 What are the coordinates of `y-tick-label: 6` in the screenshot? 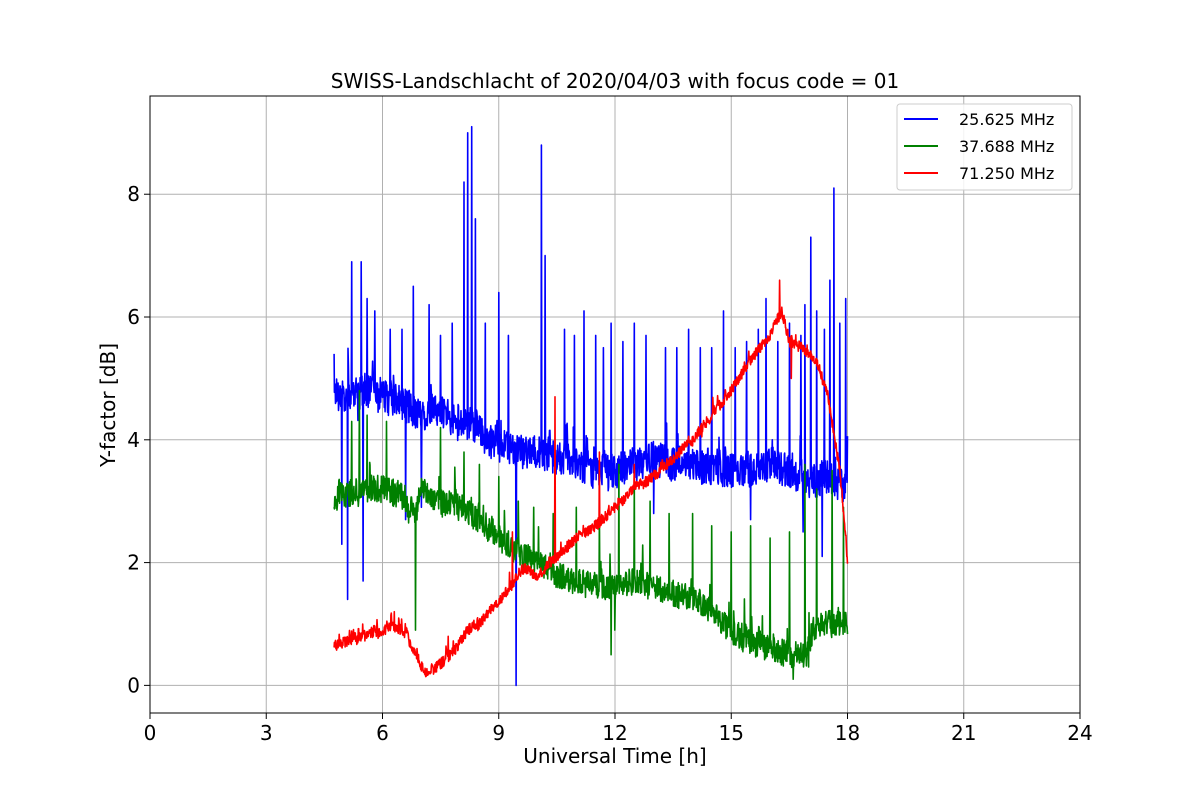 It's located at (133, 317).